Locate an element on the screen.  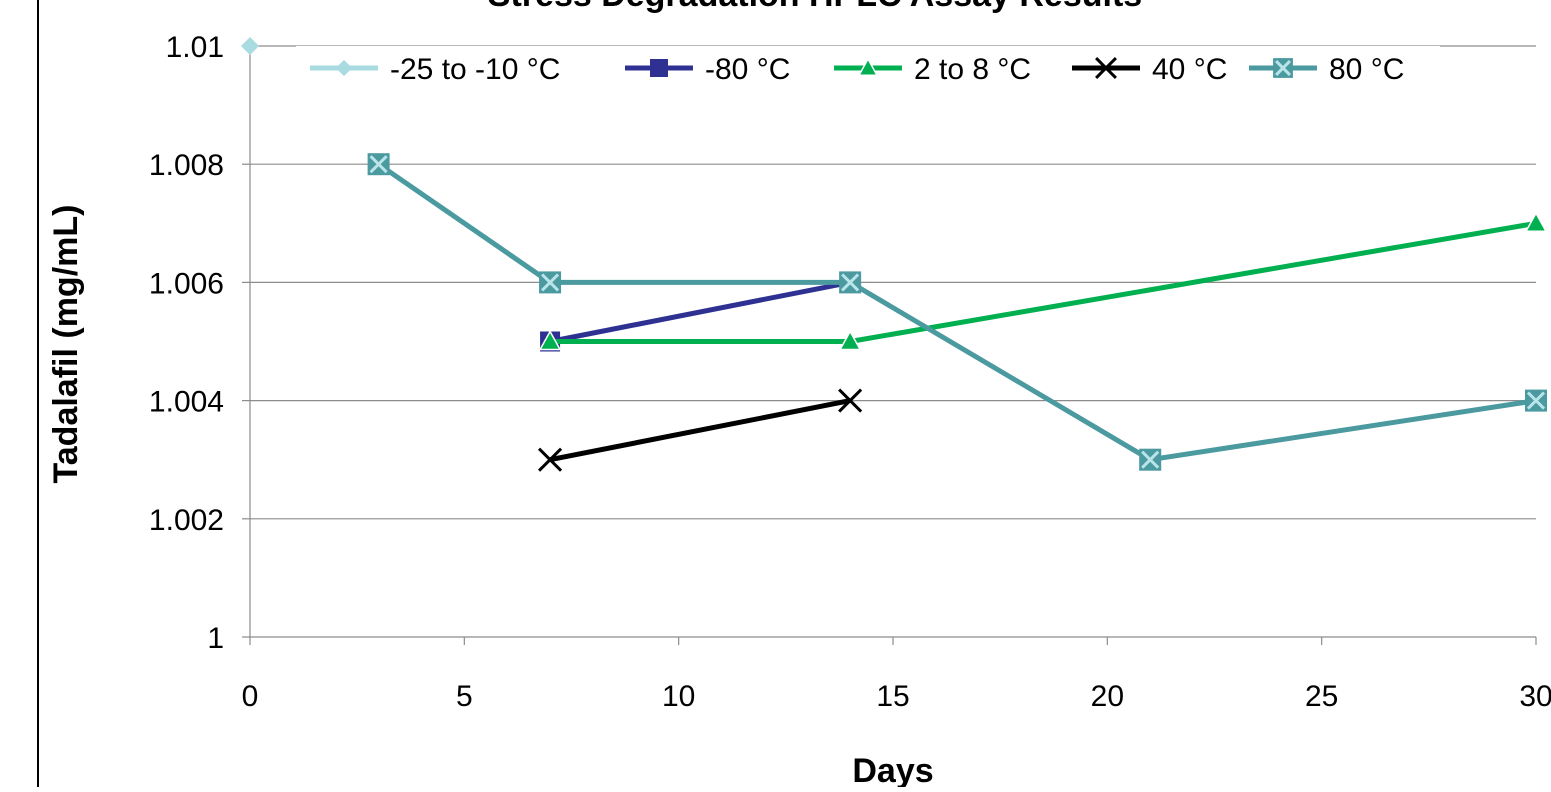
legend-label: -80 °C is located at coordinates (747, 69).